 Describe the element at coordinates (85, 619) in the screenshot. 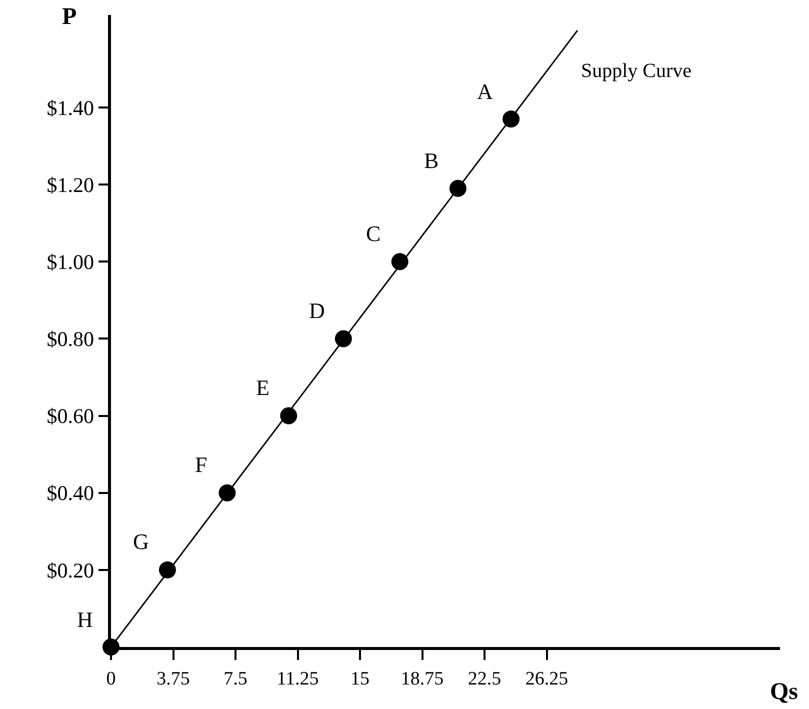

I see `annotation: H` at that location.